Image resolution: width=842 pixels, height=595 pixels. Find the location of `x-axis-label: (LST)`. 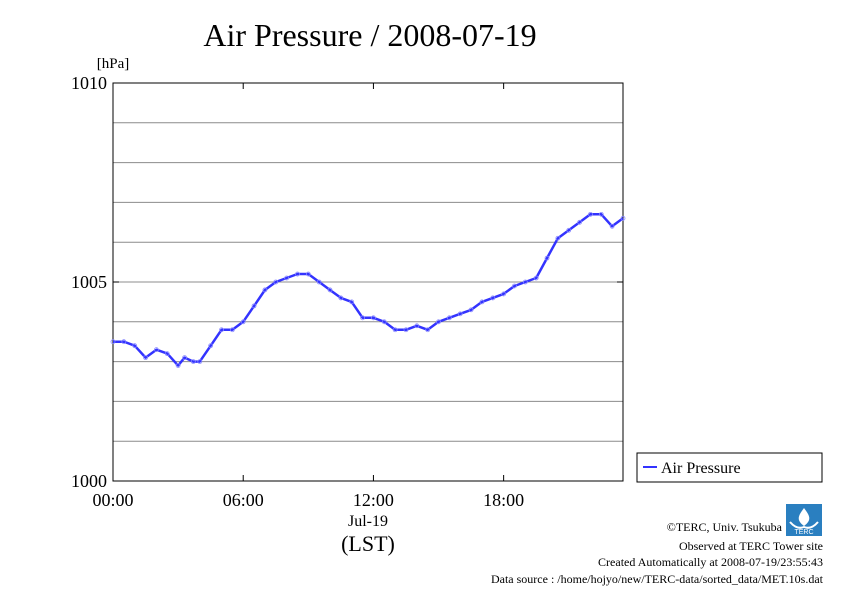

x-axis-label: (LST) is located at coordinates (368, 543).